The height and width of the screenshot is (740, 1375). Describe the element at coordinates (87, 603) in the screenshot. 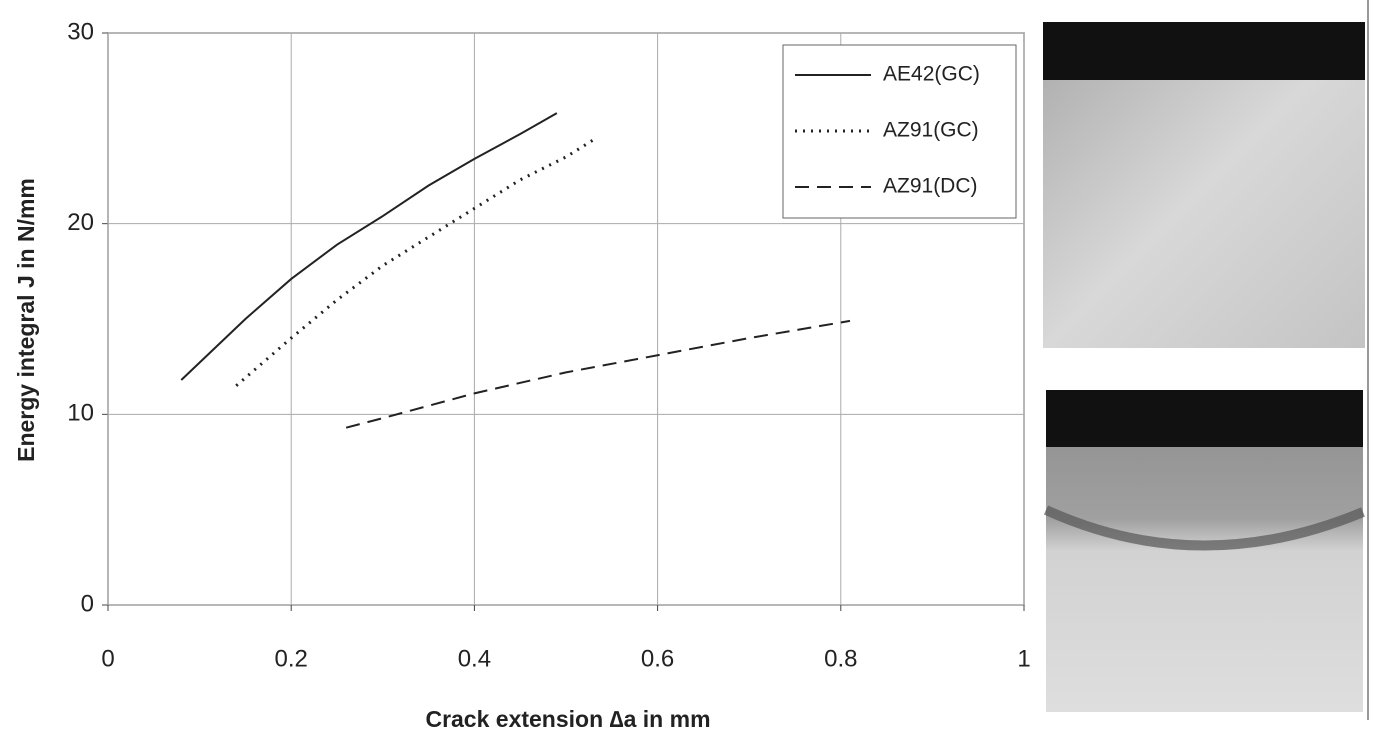

I see `y-tick-label: 0` at that location.